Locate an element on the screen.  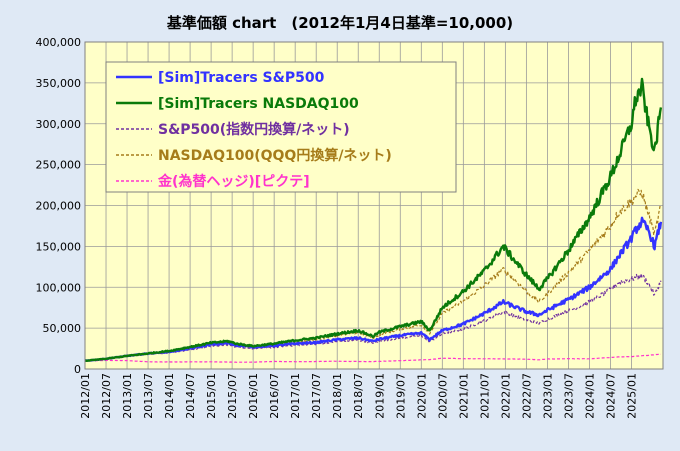
x-tick-label: 2015/07 is located at coordinates (232, 396).